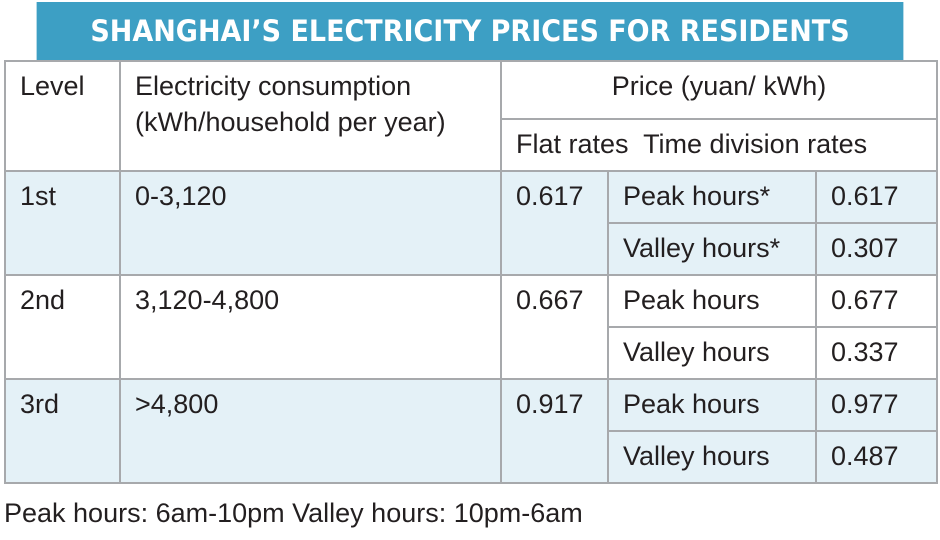  Describe the element at coordinates (554, 431) in the screenshot. I see `flat-rate-cell: 0.917` at that location.